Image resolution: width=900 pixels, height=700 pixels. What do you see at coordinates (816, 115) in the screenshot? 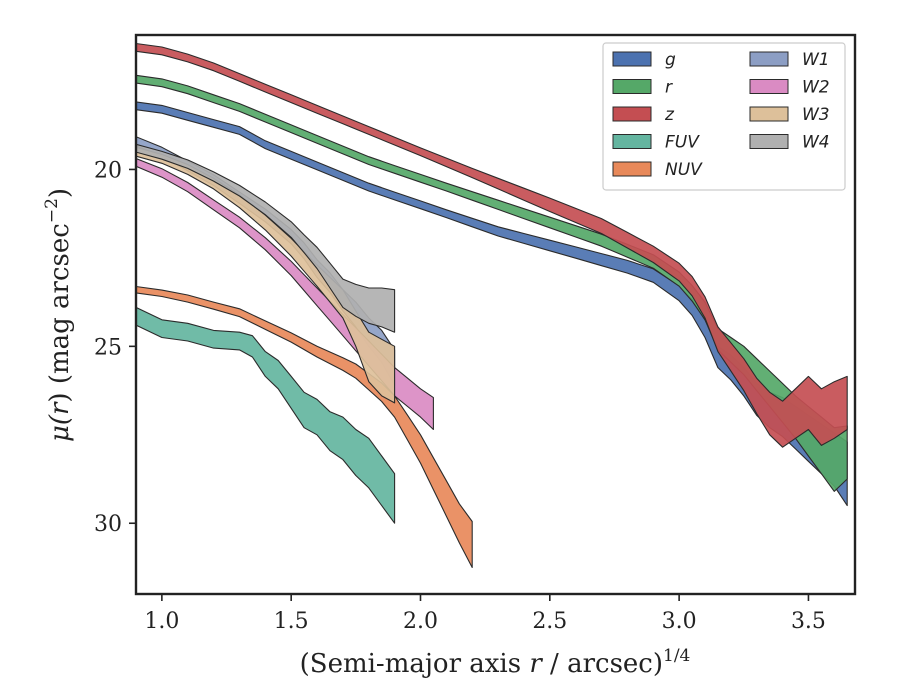
I see `legend-label-w3: W3` at bounding box center [816, 115].